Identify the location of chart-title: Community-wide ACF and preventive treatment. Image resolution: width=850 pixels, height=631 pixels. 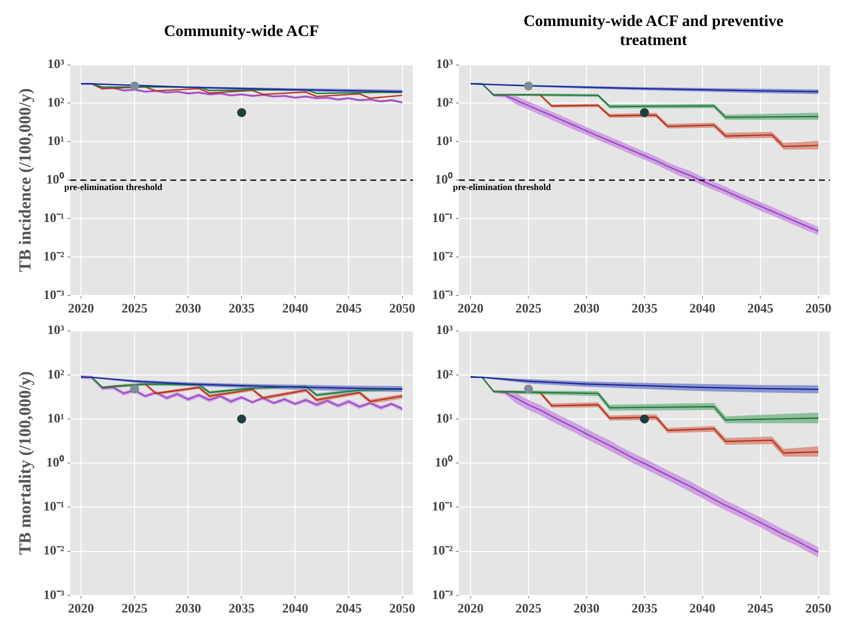
(654, 31).